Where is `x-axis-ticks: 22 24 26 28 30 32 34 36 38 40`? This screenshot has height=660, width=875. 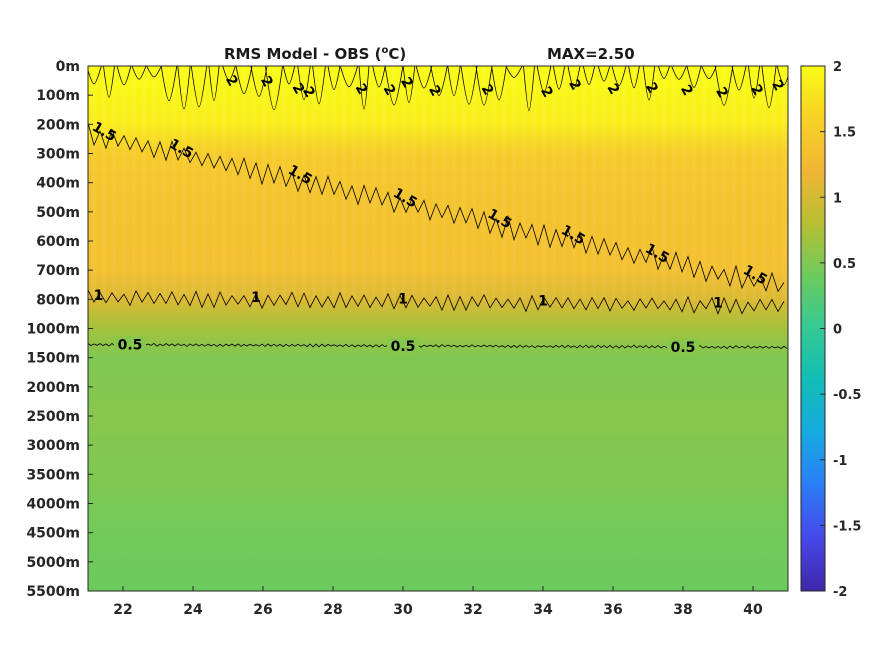
x-axis-ticks: 22 24 26 28 30 32 34 36 38 40 is located at coordinates (438, 602).